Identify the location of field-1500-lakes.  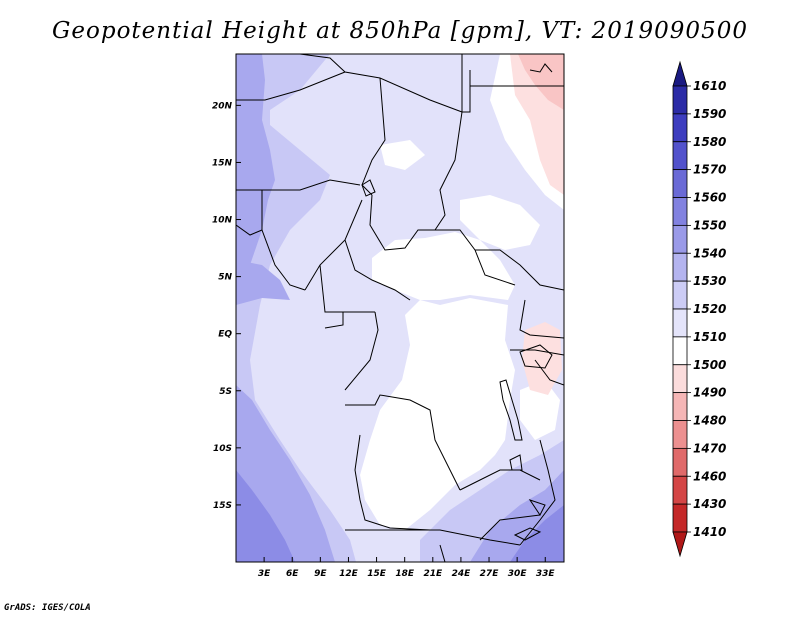
(542, 358).